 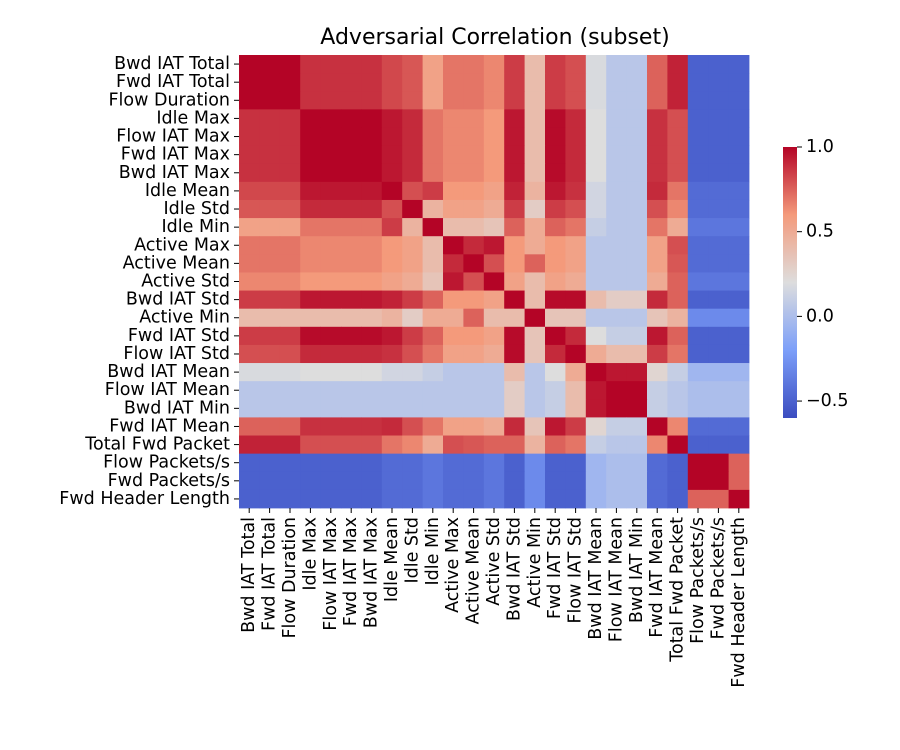 I want to click on y-tick-label: Active Max, so click(x=182, y=245).